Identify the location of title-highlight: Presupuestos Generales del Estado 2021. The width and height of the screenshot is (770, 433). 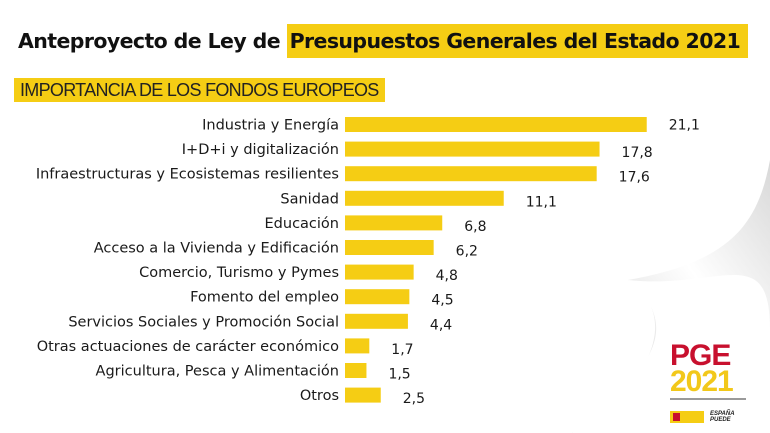
(517, 41).